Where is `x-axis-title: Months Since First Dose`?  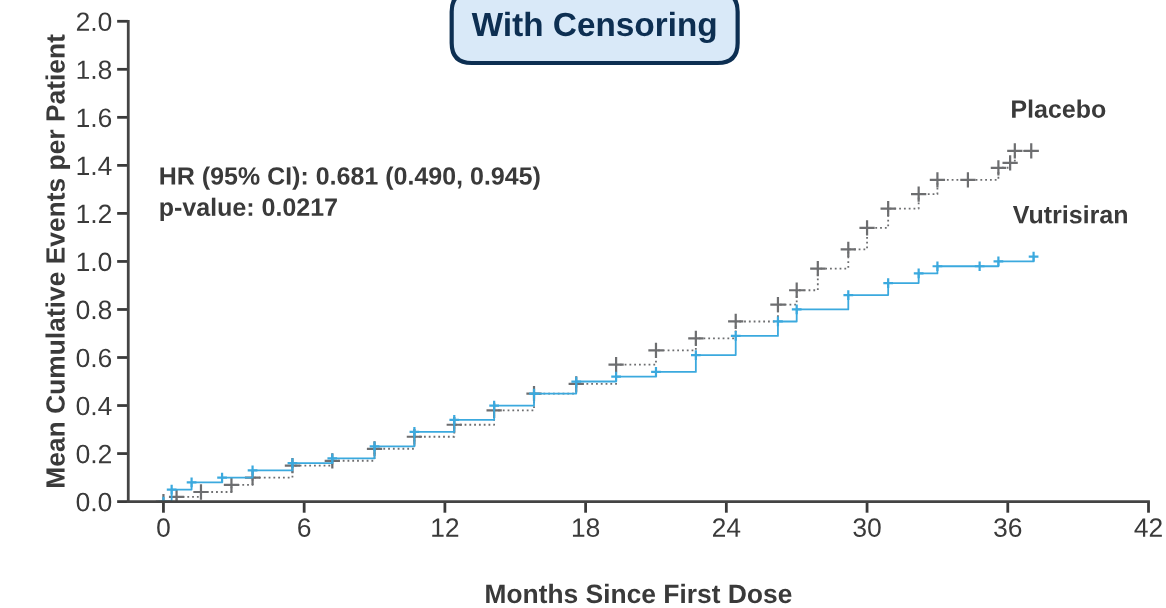 x-axis-title: Months Since First Dose is located at coordinates (639, 593).